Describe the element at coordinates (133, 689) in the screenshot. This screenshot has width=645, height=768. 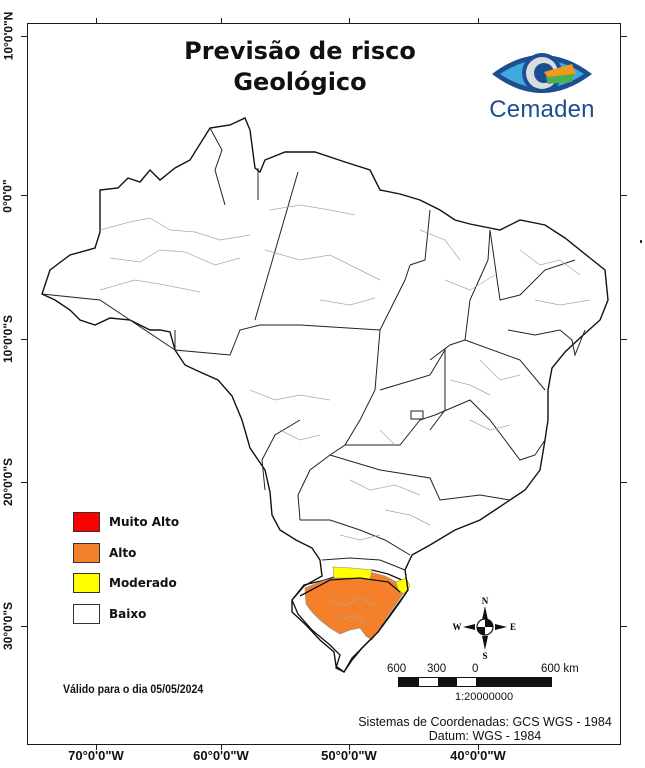
I see `validity-date: Válido para o dia 05/05/2024` at that location.